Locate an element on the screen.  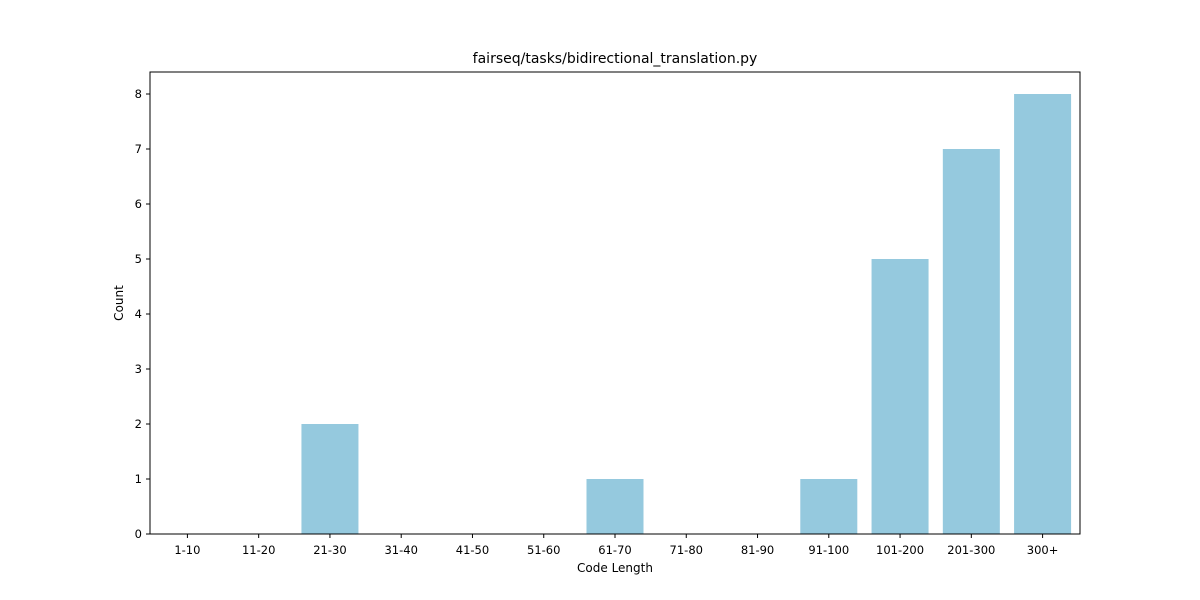
y-tick-label: 3 is located at coordinates (138, 369).